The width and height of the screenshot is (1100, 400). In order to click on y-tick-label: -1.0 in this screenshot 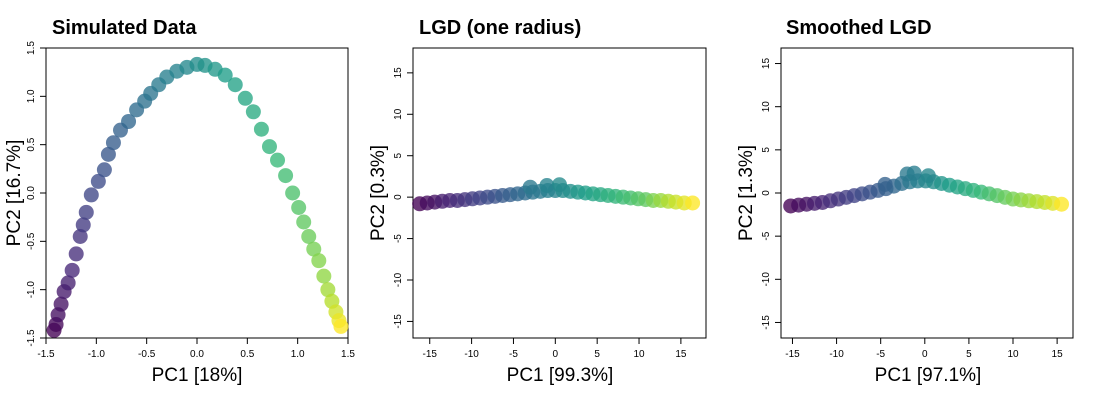, I will do `click(31, 290)`.